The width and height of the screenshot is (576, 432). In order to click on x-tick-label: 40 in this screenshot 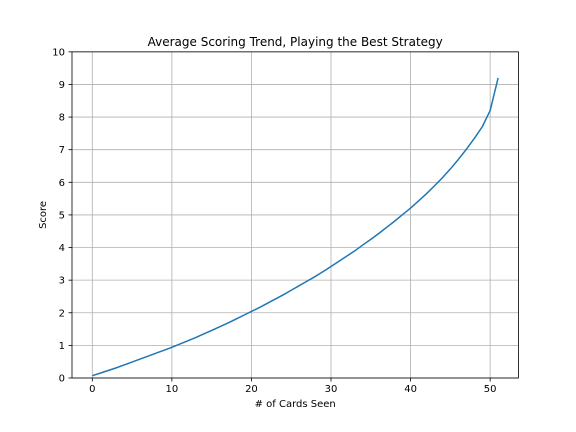, I will do `click(410, 389)`.